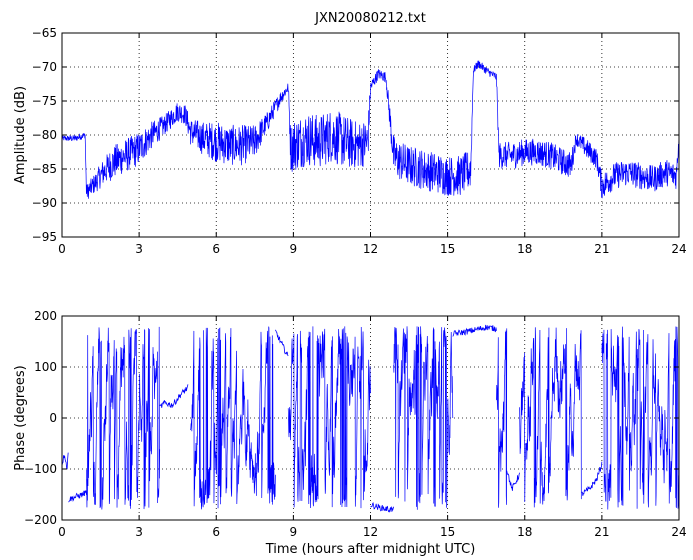 This screenshot has height=560, width=693. What do you see at coordinates (44, 67) in the screenshot?
I see `y-tick-label: −70` at bounding box center [44, 67].